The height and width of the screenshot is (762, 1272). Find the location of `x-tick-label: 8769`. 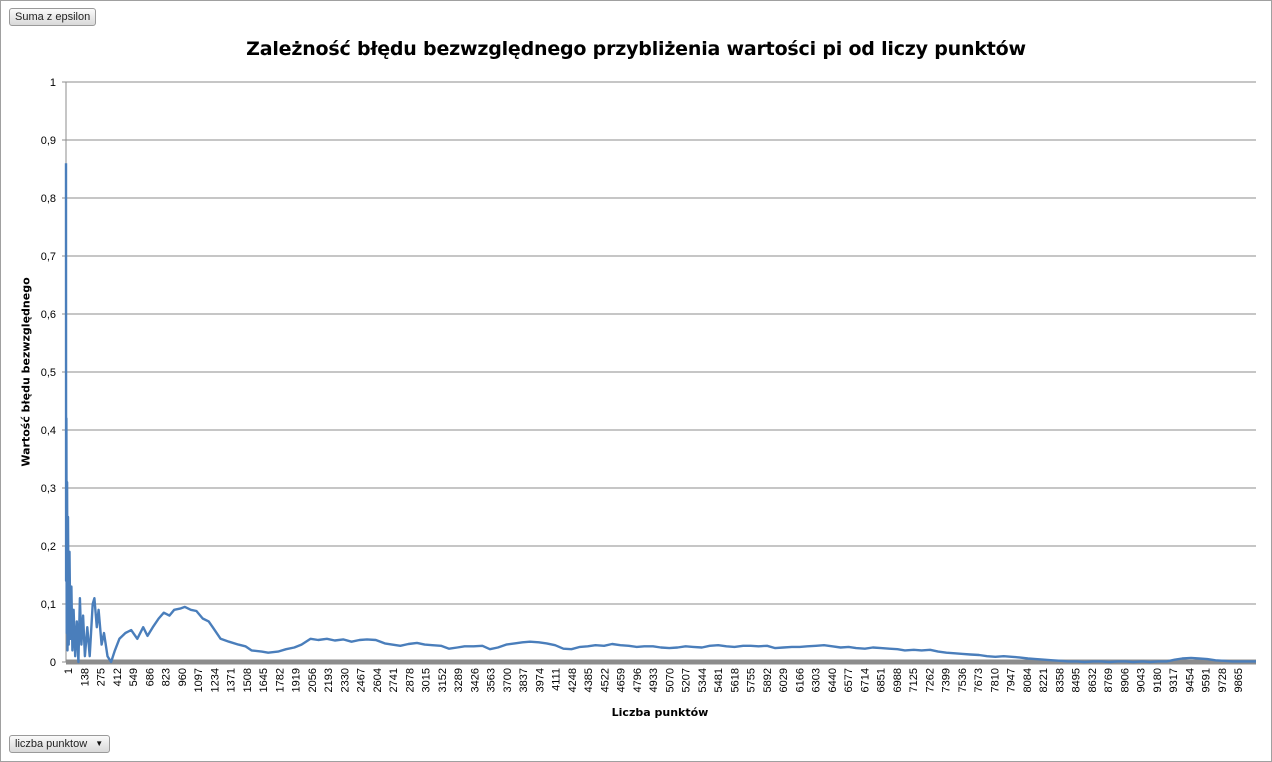

x-tick-label: 8769 is located at coordinates (1109, 680).